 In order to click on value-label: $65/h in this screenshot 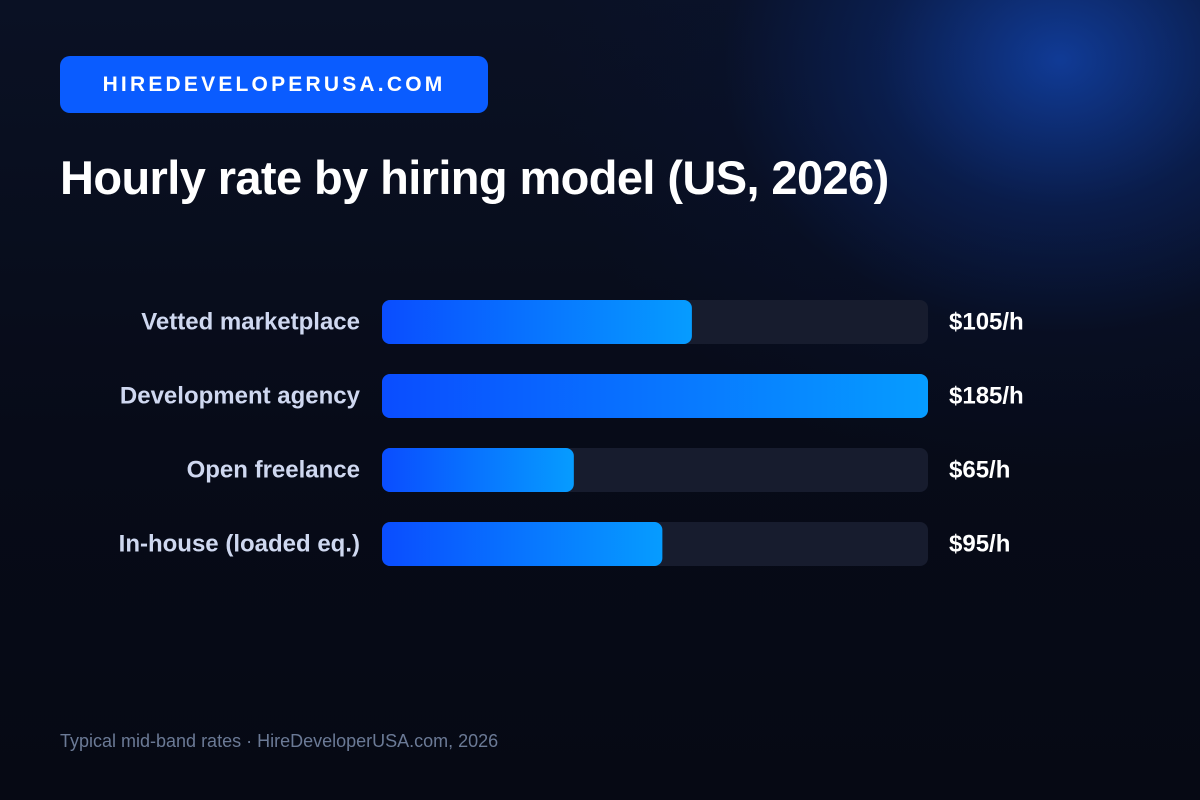, I will do `click(979, 470)`.